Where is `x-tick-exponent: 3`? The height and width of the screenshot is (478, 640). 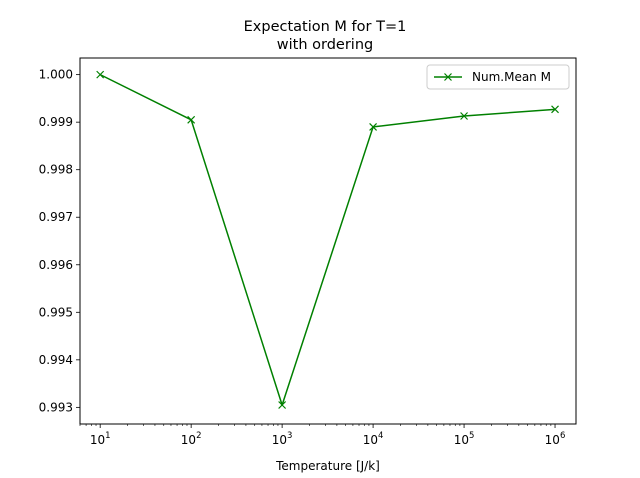
x-tick-exponent: 3 is located at coordinates (289, 436).